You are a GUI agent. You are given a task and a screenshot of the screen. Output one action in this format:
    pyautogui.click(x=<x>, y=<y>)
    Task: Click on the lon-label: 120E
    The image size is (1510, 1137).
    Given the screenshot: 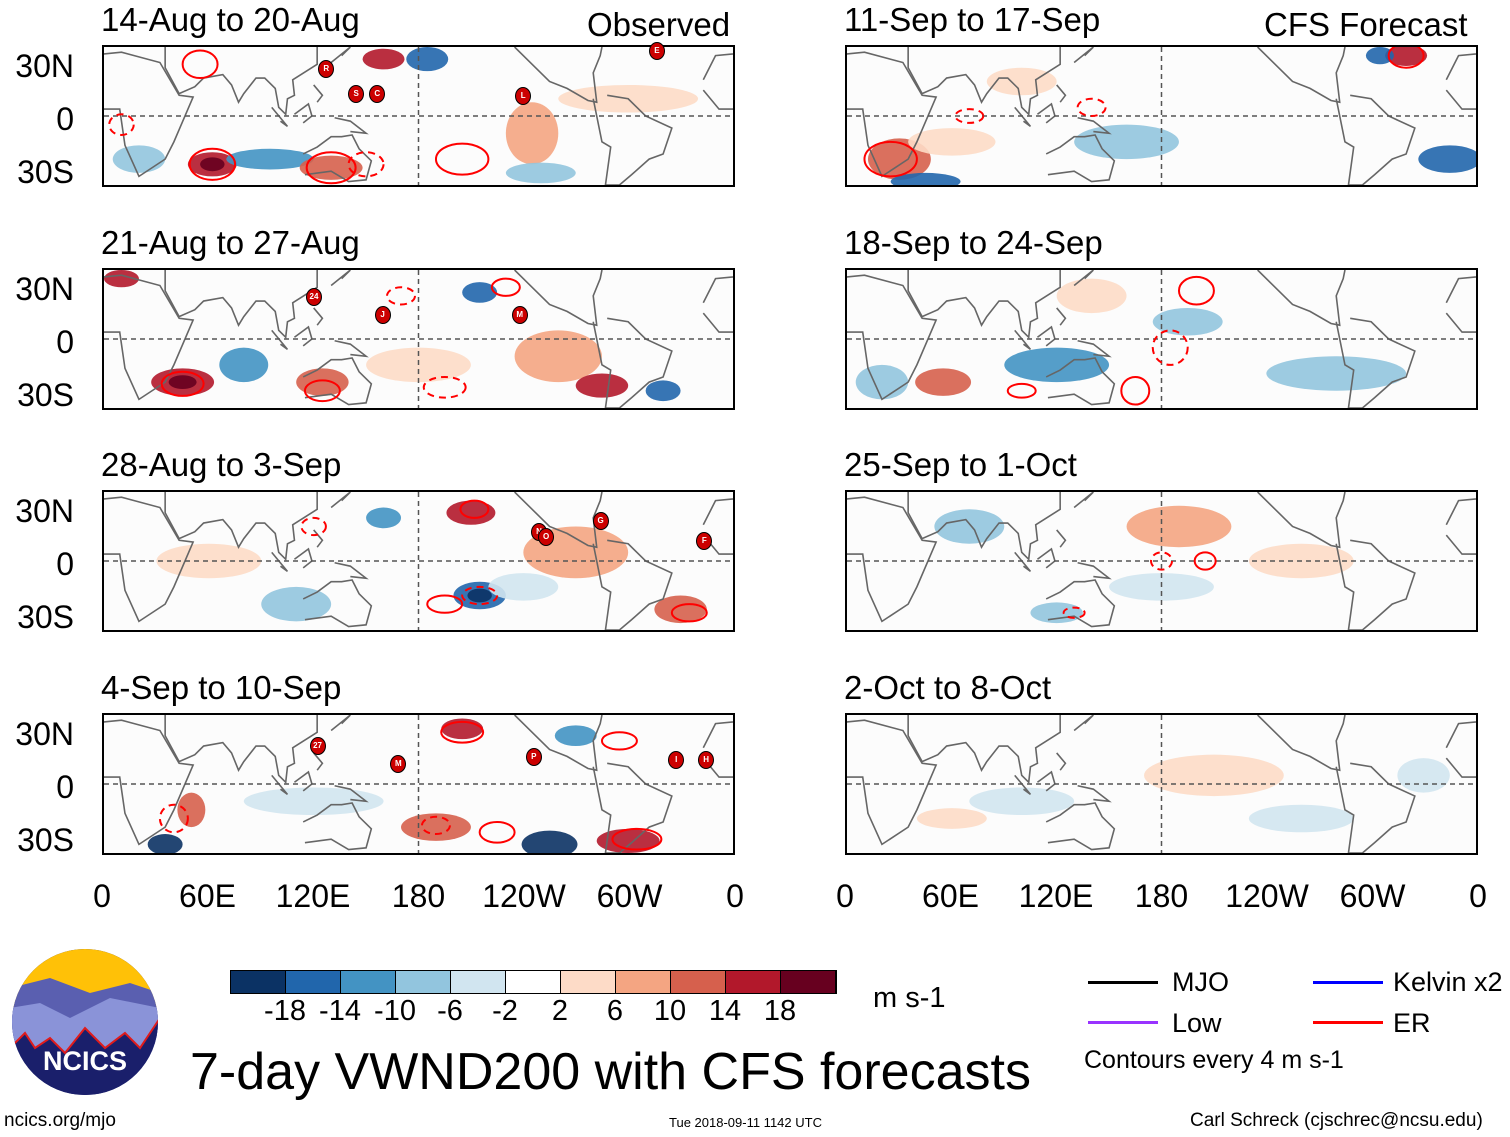 What is the action you would take?
    pyautogui.click(x=313, y=896)
    